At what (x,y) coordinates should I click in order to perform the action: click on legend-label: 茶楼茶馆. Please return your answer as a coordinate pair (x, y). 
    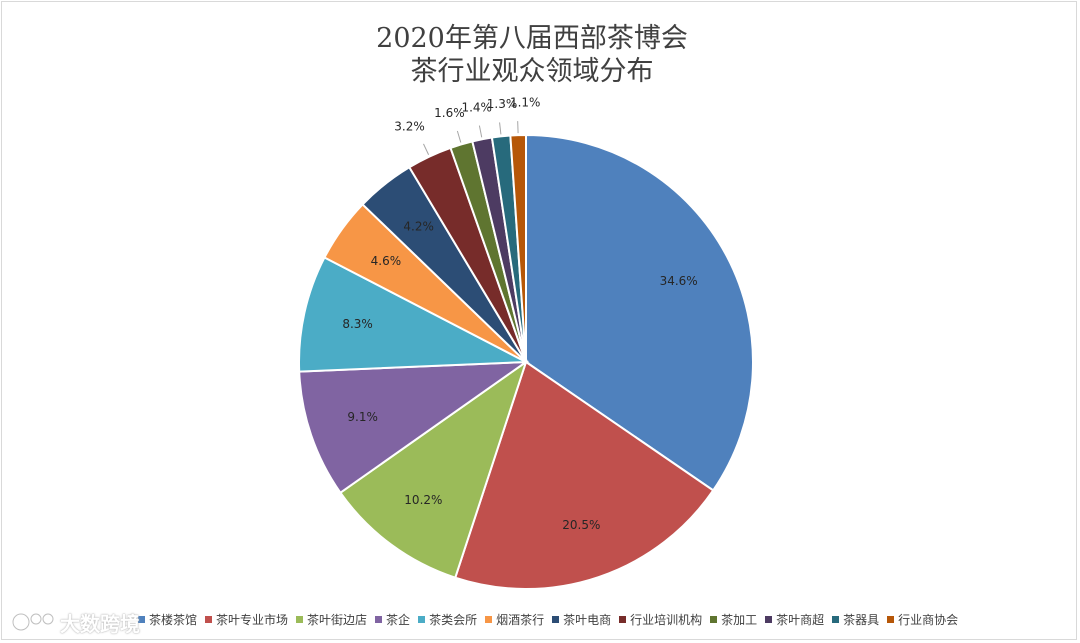
    Looking at the image, I should click on (173, 619).